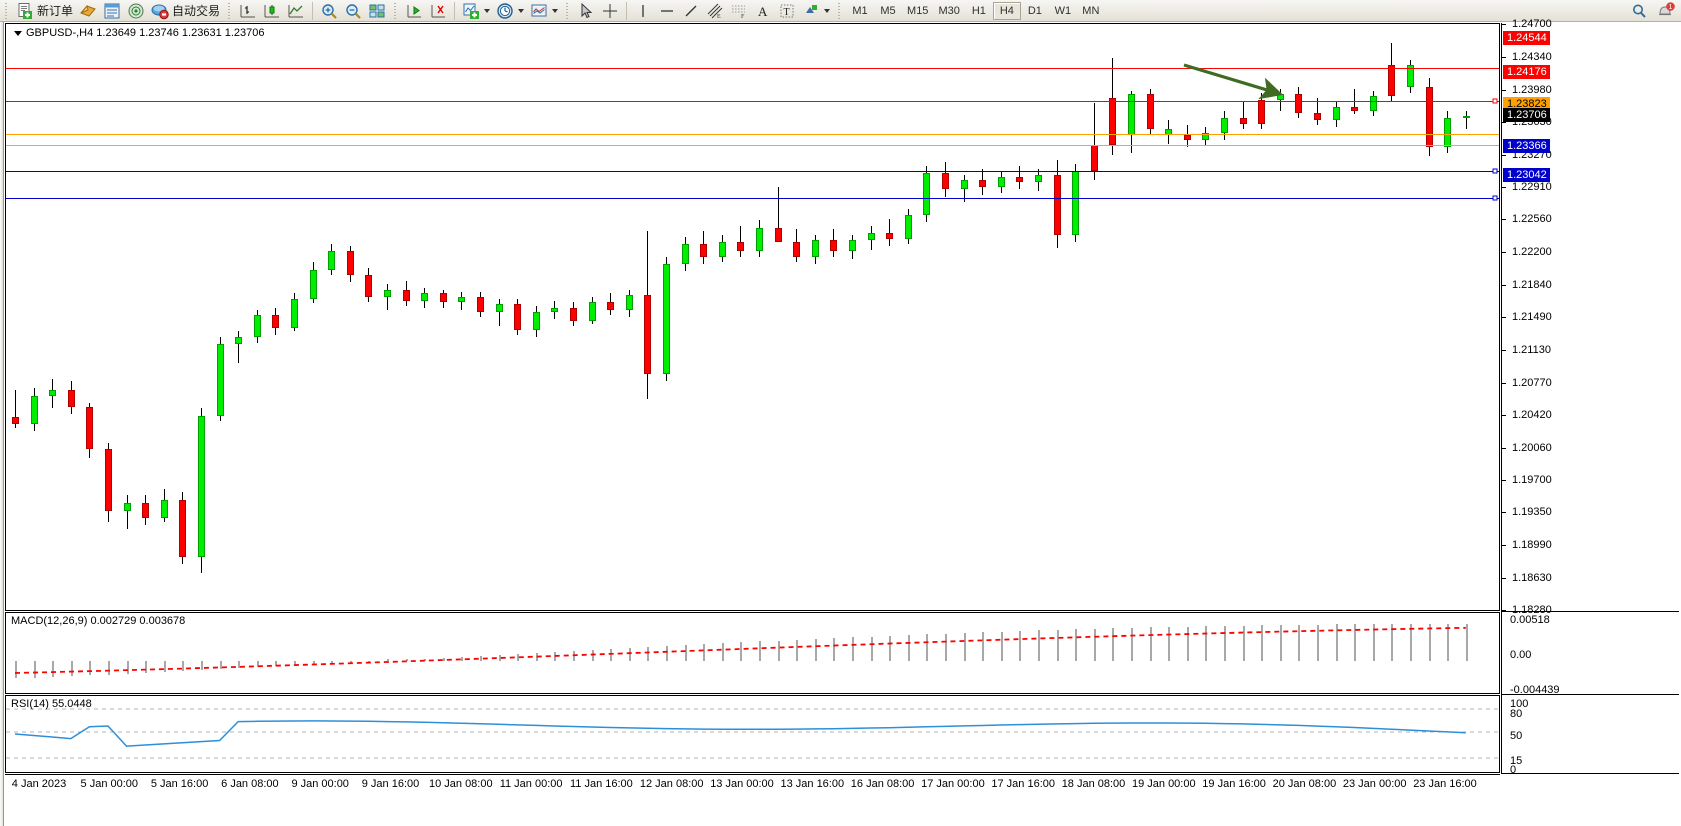 Image resolution: width=1681 pixels, height=826 pixels. Describe the element at coordinates (1526, 145) in the screenshot. I see `price-tag-support-4: 1.23366` at that location.